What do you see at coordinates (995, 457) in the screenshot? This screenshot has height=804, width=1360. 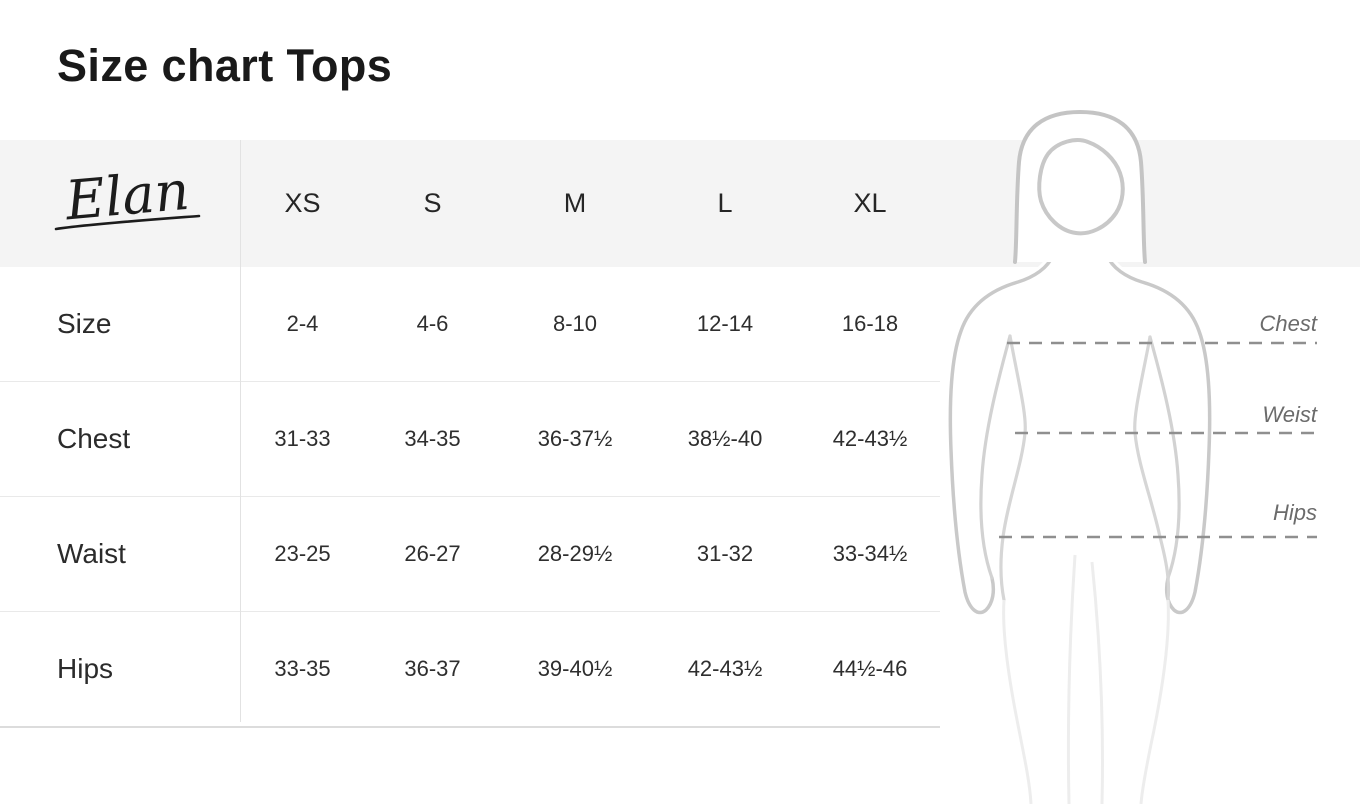 I see `silhouette-left-inner-arm` at bounding box center [995, 457].